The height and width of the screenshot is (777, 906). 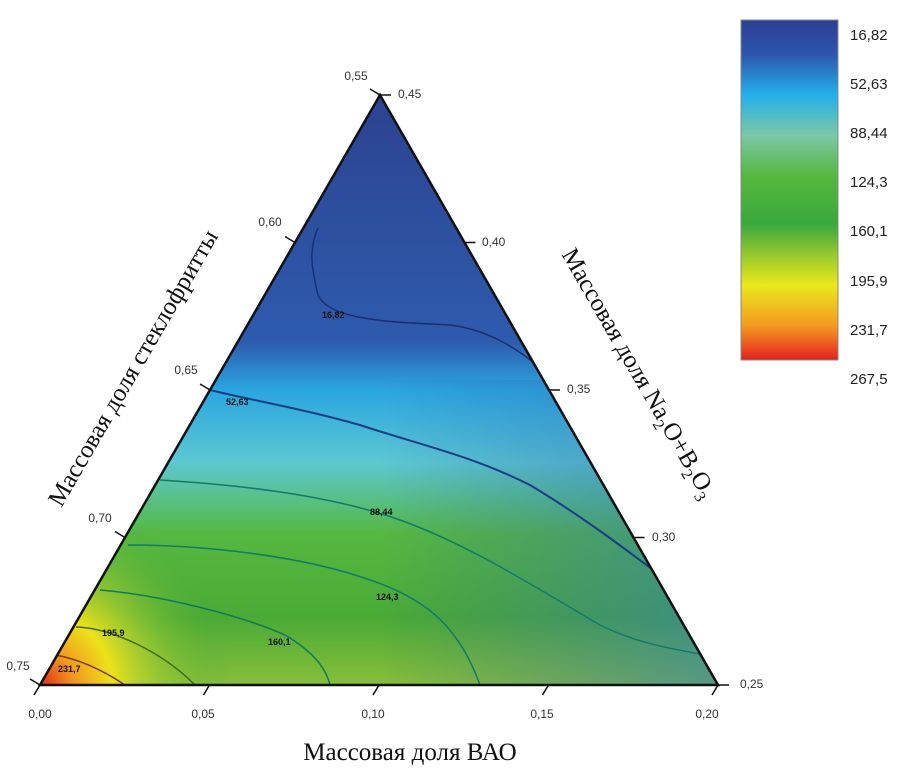 What do you see at coordinates (113, 633) in the screenshot?
I see `contour-label-195-9: 195,9` at bounding box center [113, 633].